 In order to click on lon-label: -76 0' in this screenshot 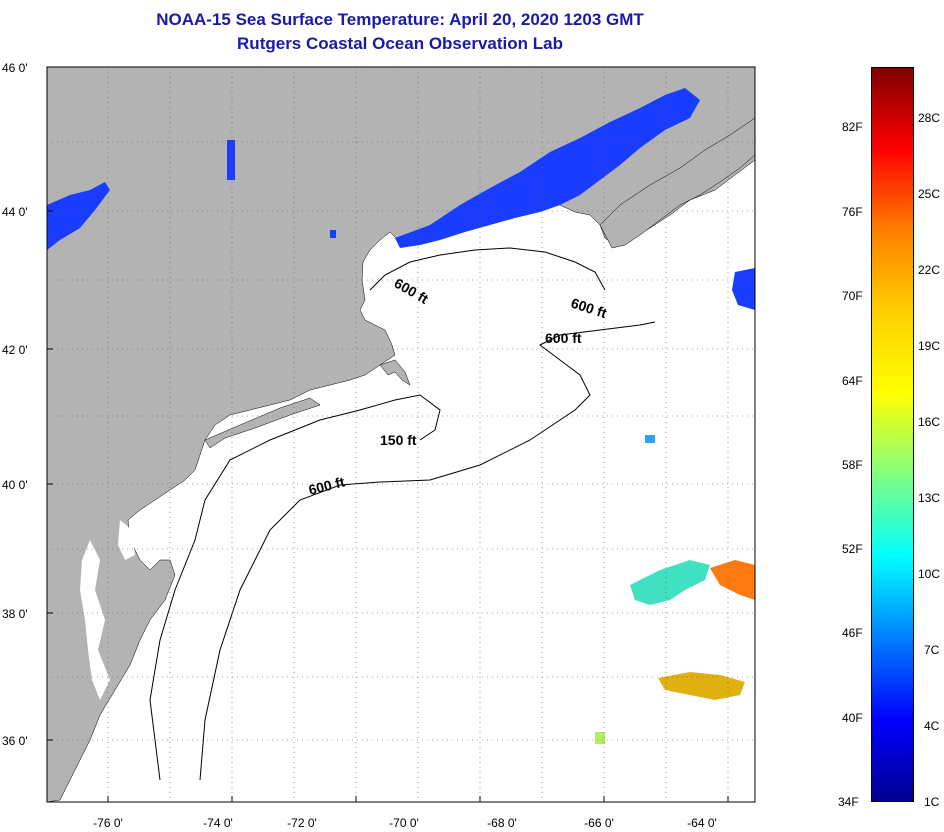, I will do `click(108, 823)`.